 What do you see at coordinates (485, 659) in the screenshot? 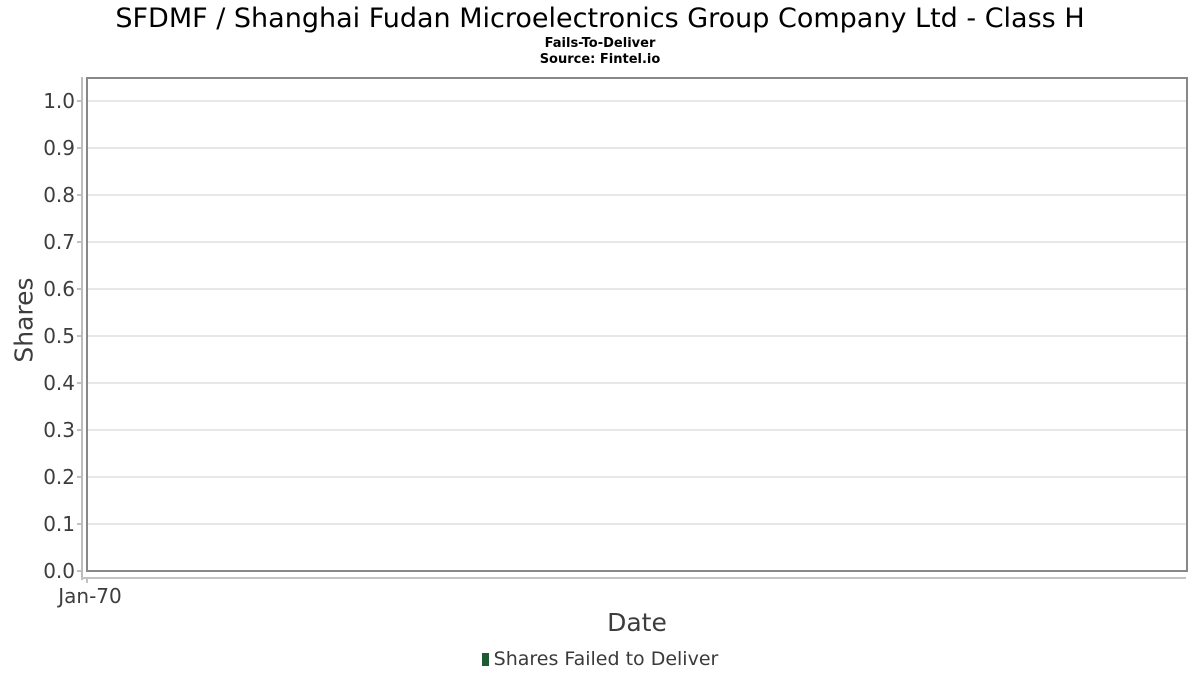
I see `legend-marker-icon` at bounding box center [485, 659].